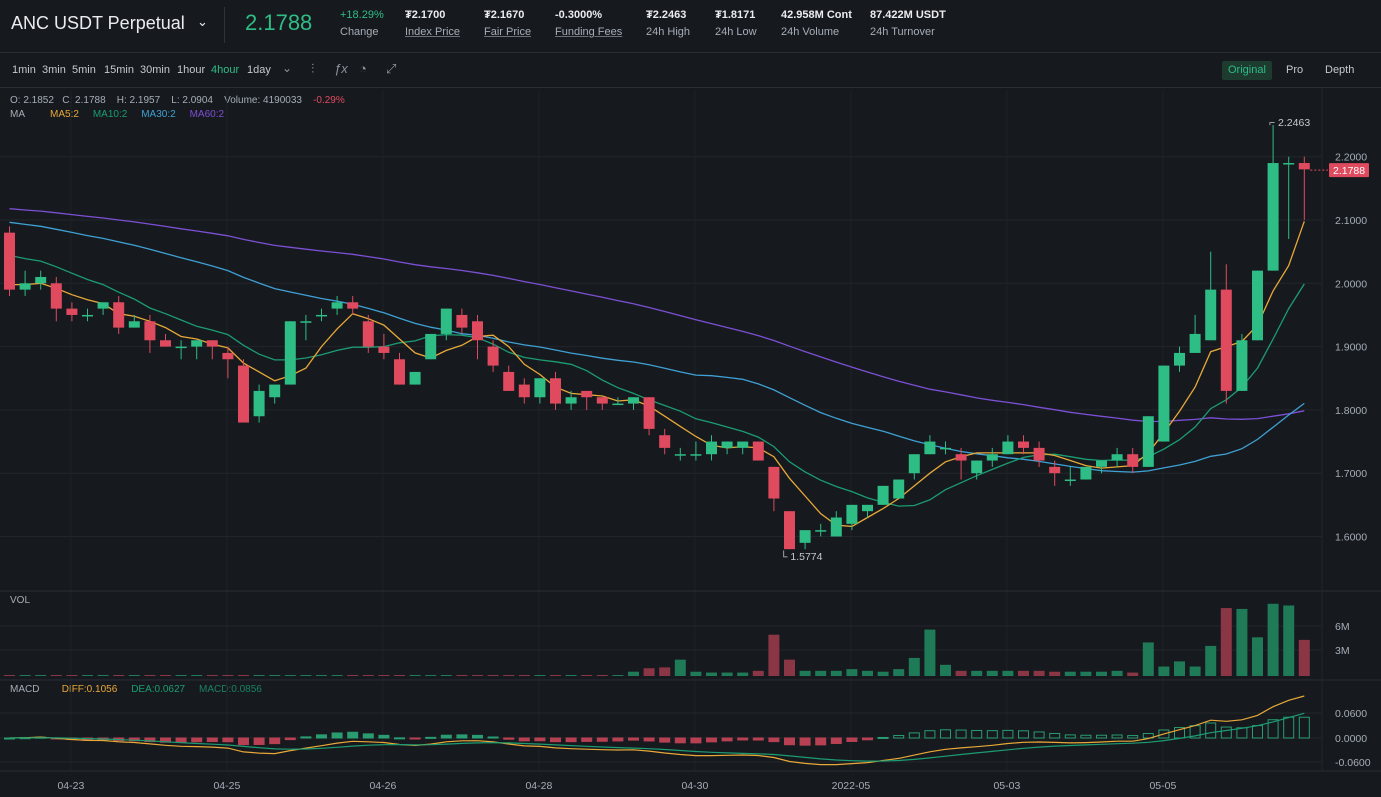 The height and width of the screenshot is (797, 1381). Describe the element at coordinates (329, 100) in the screenshot. I see `legend-change: -0.29%` at that location.